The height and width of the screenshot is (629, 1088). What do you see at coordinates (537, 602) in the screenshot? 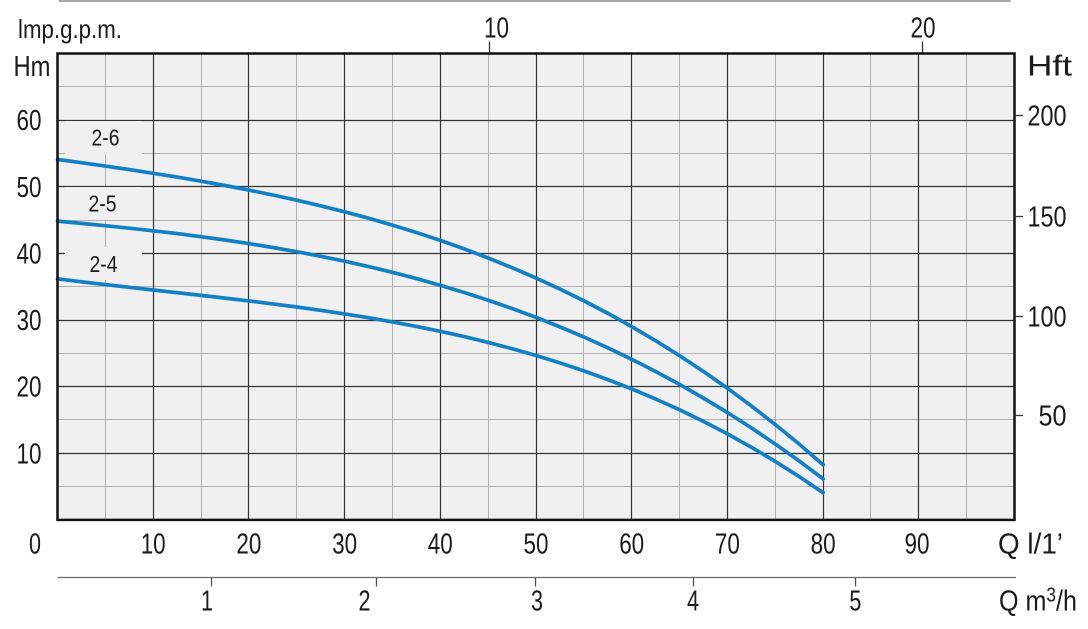
I see `svg-text: 3` at bounding box center [537, 602].